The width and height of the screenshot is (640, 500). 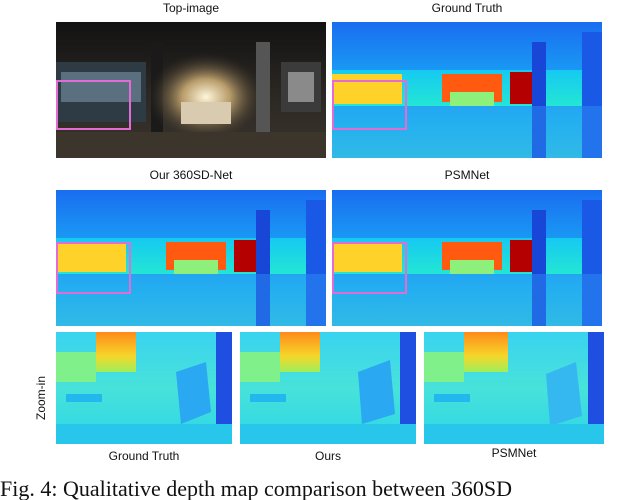 I want to click on zoom-panel-ground-truth, so click(x=144, y=388).